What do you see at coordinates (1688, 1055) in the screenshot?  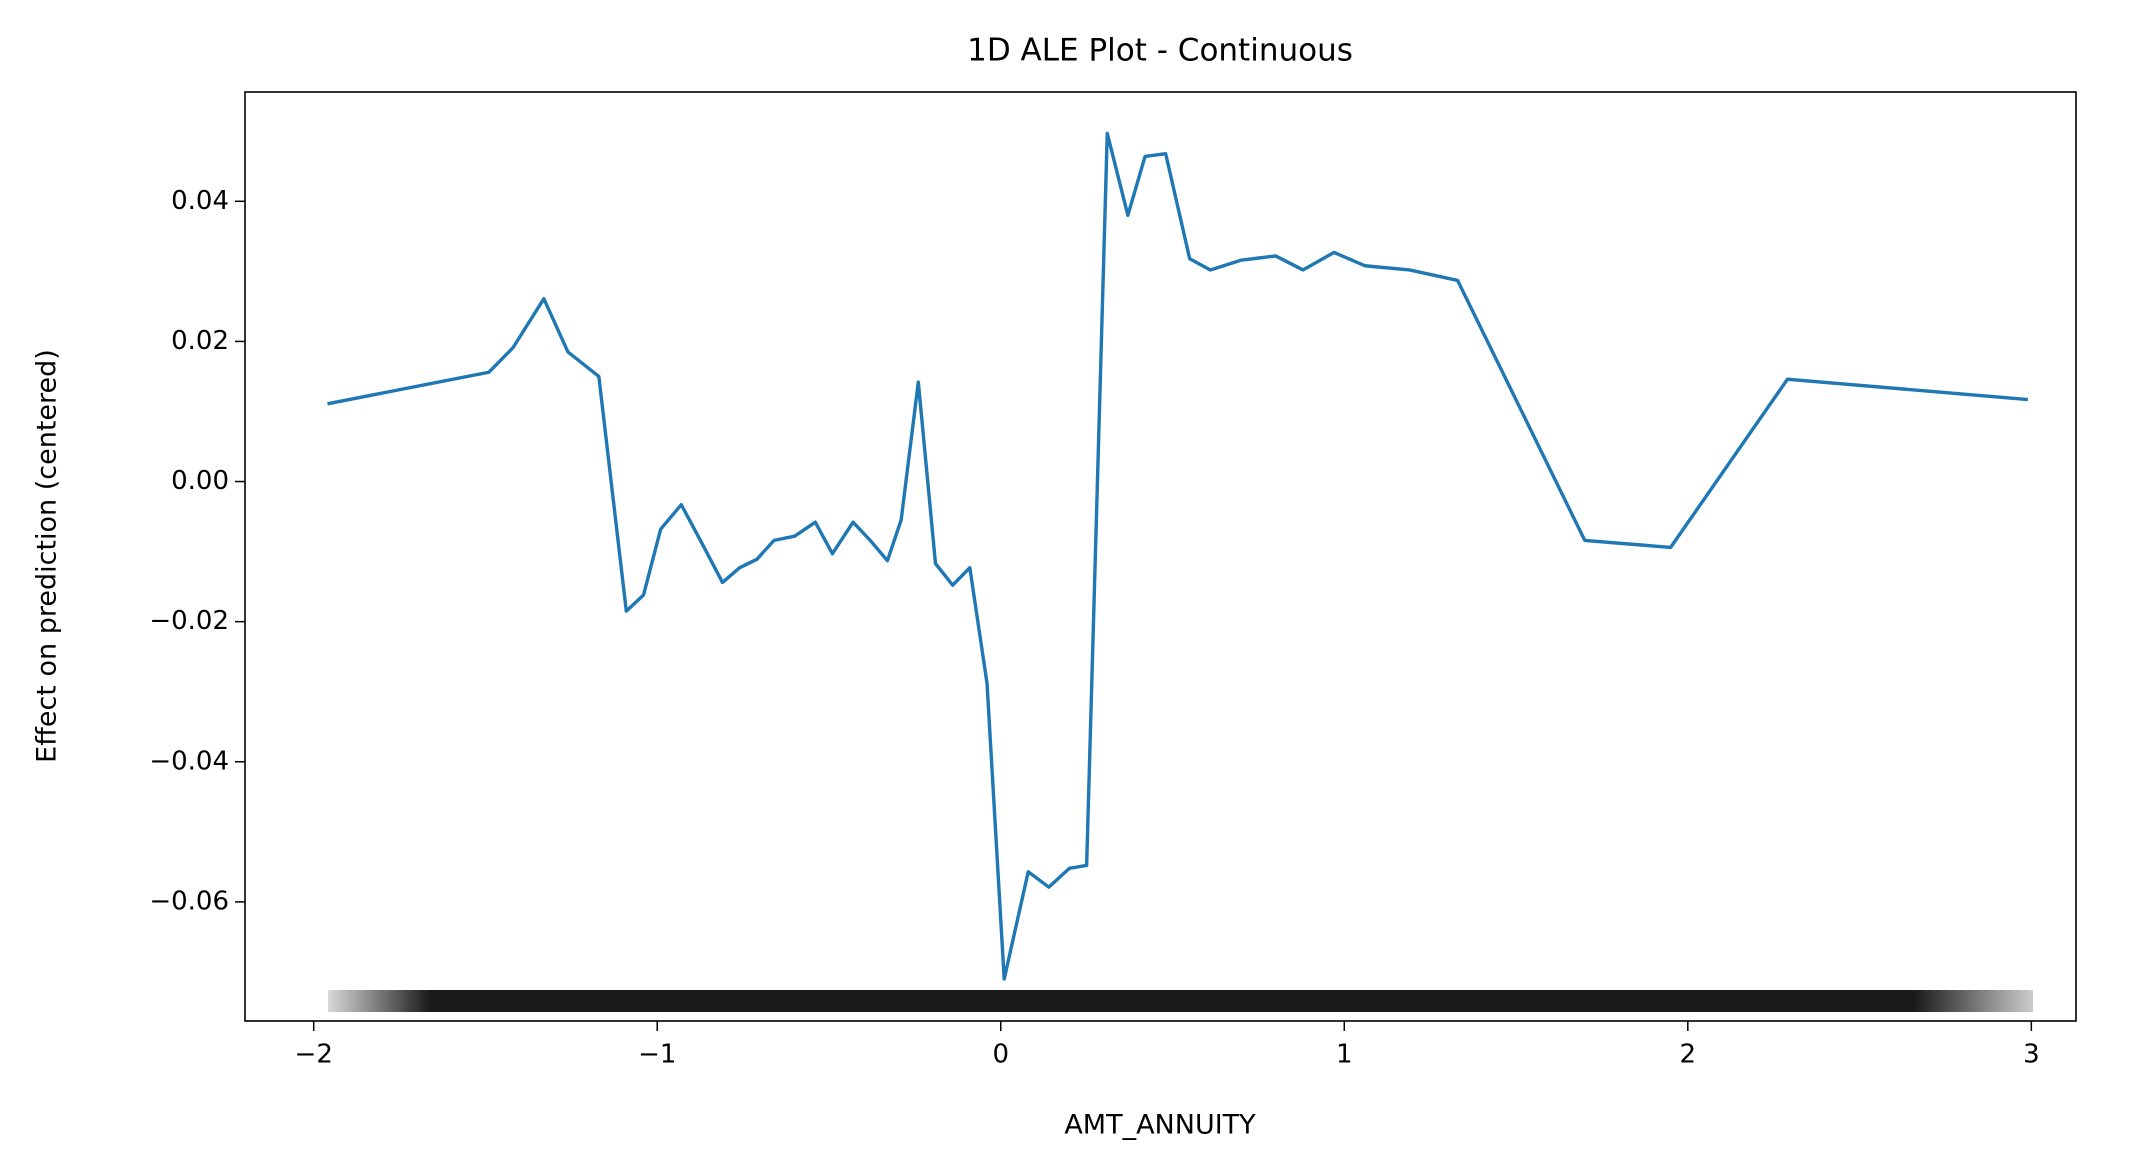 I see `x-tick-label: 2` at bounding box center [1688, 1055].